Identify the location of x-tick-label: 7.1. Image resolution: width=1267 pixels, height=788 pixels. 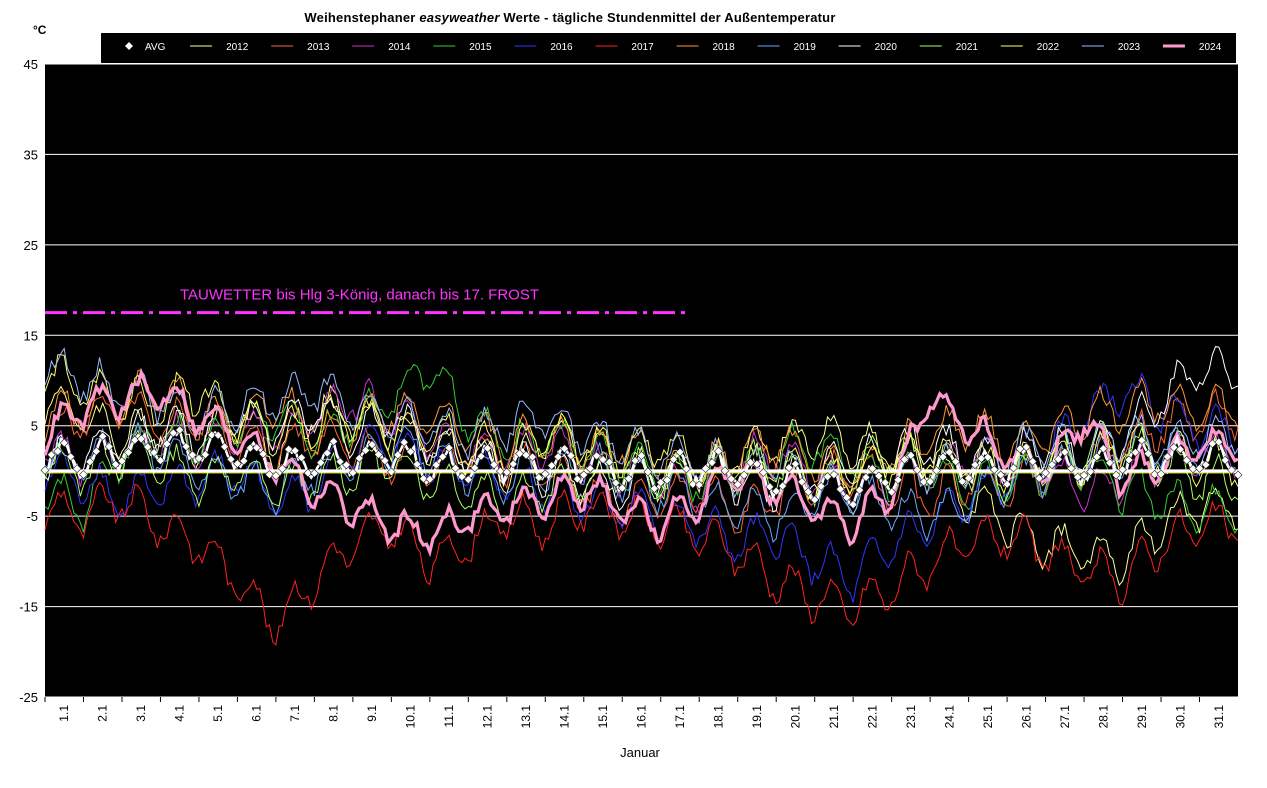
(295, 713).